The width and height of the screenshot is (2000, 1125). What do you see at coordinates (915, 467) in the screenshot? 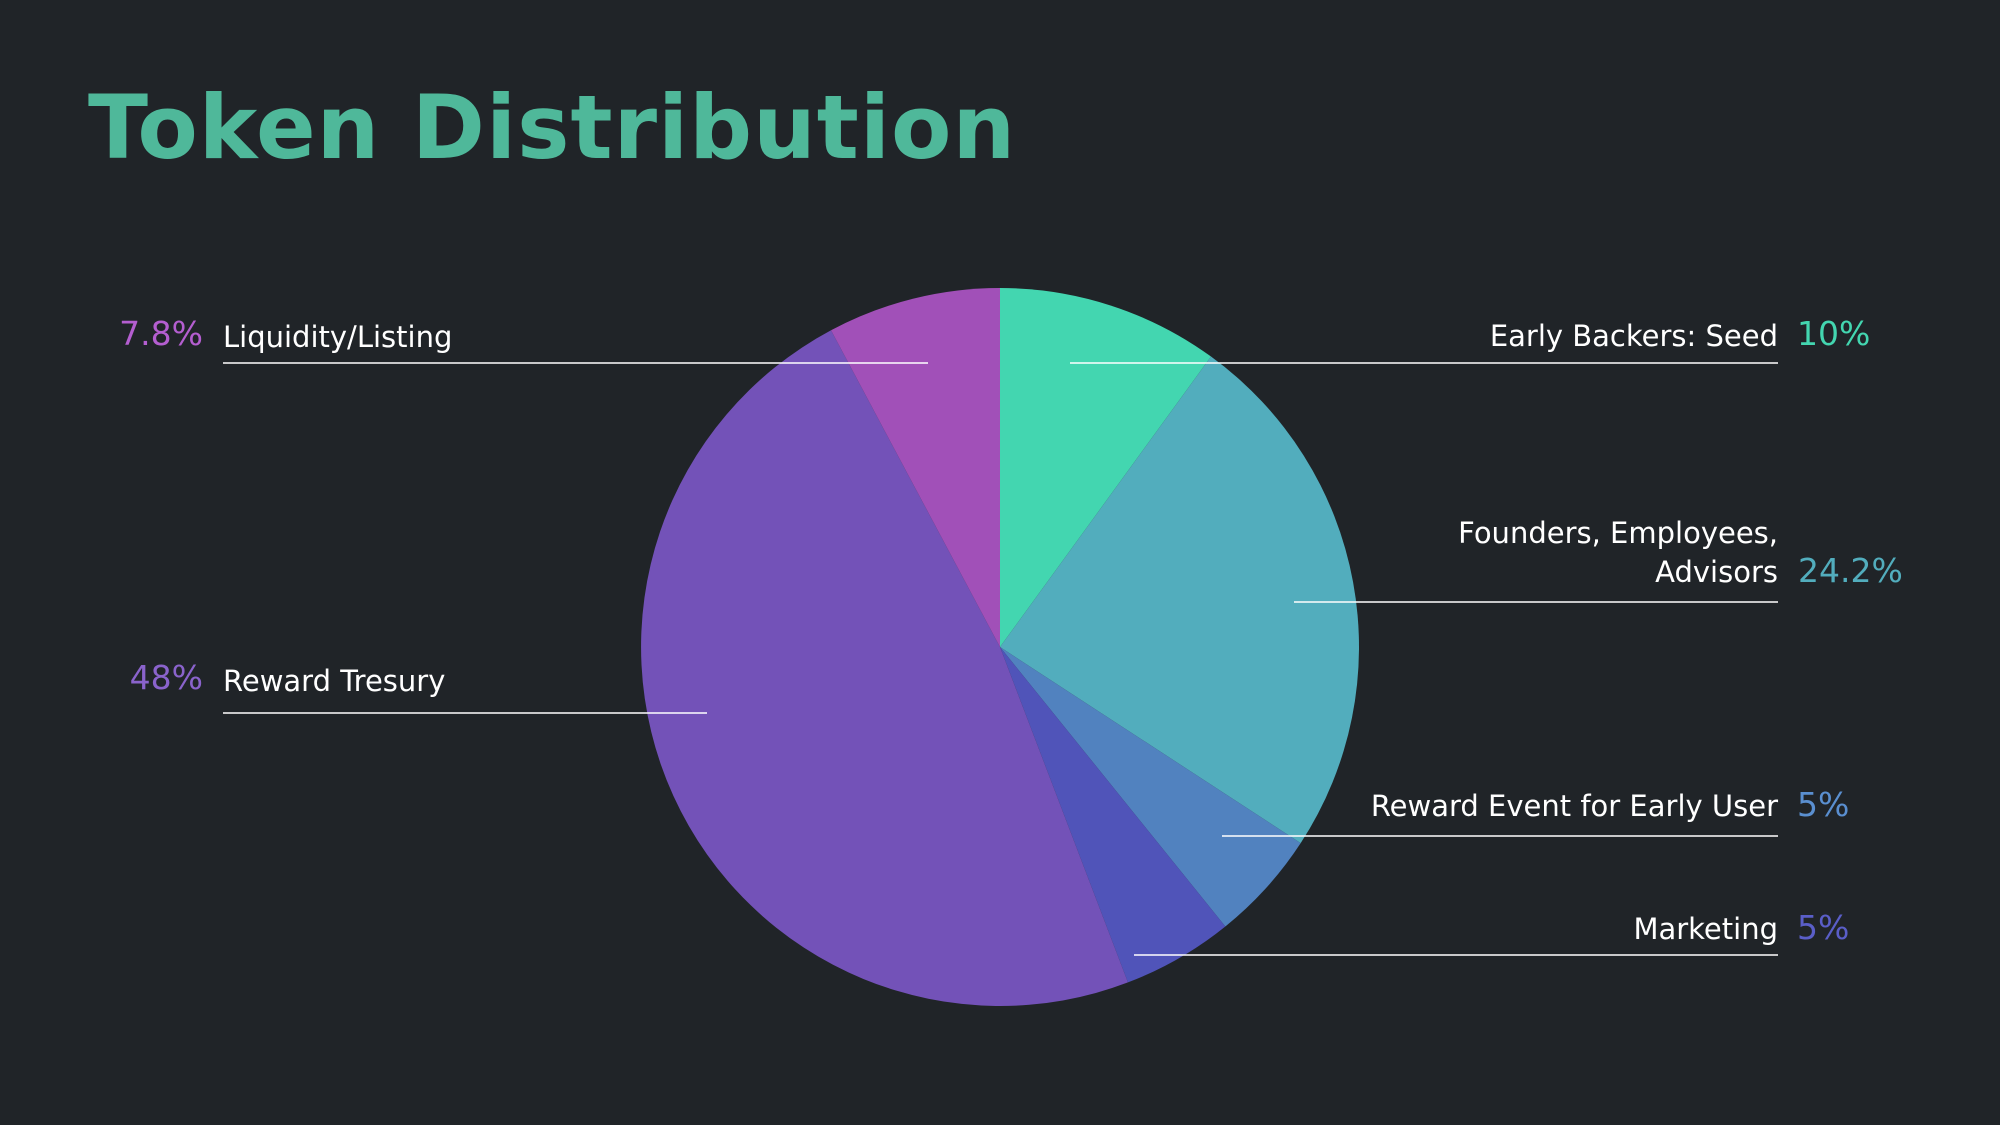
I see `pie-slice-liquidity-listing` at bounding box center [915, 467].